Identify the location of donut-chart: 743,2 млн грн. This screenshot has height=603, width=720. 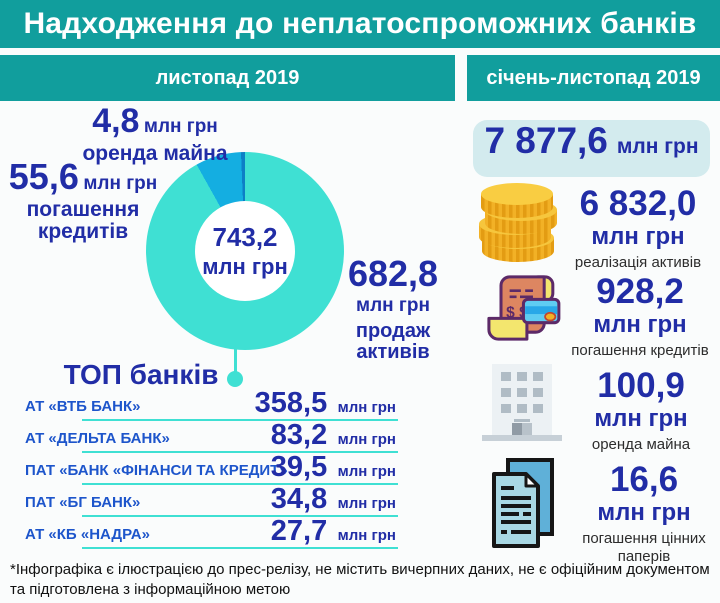
(245, 251).